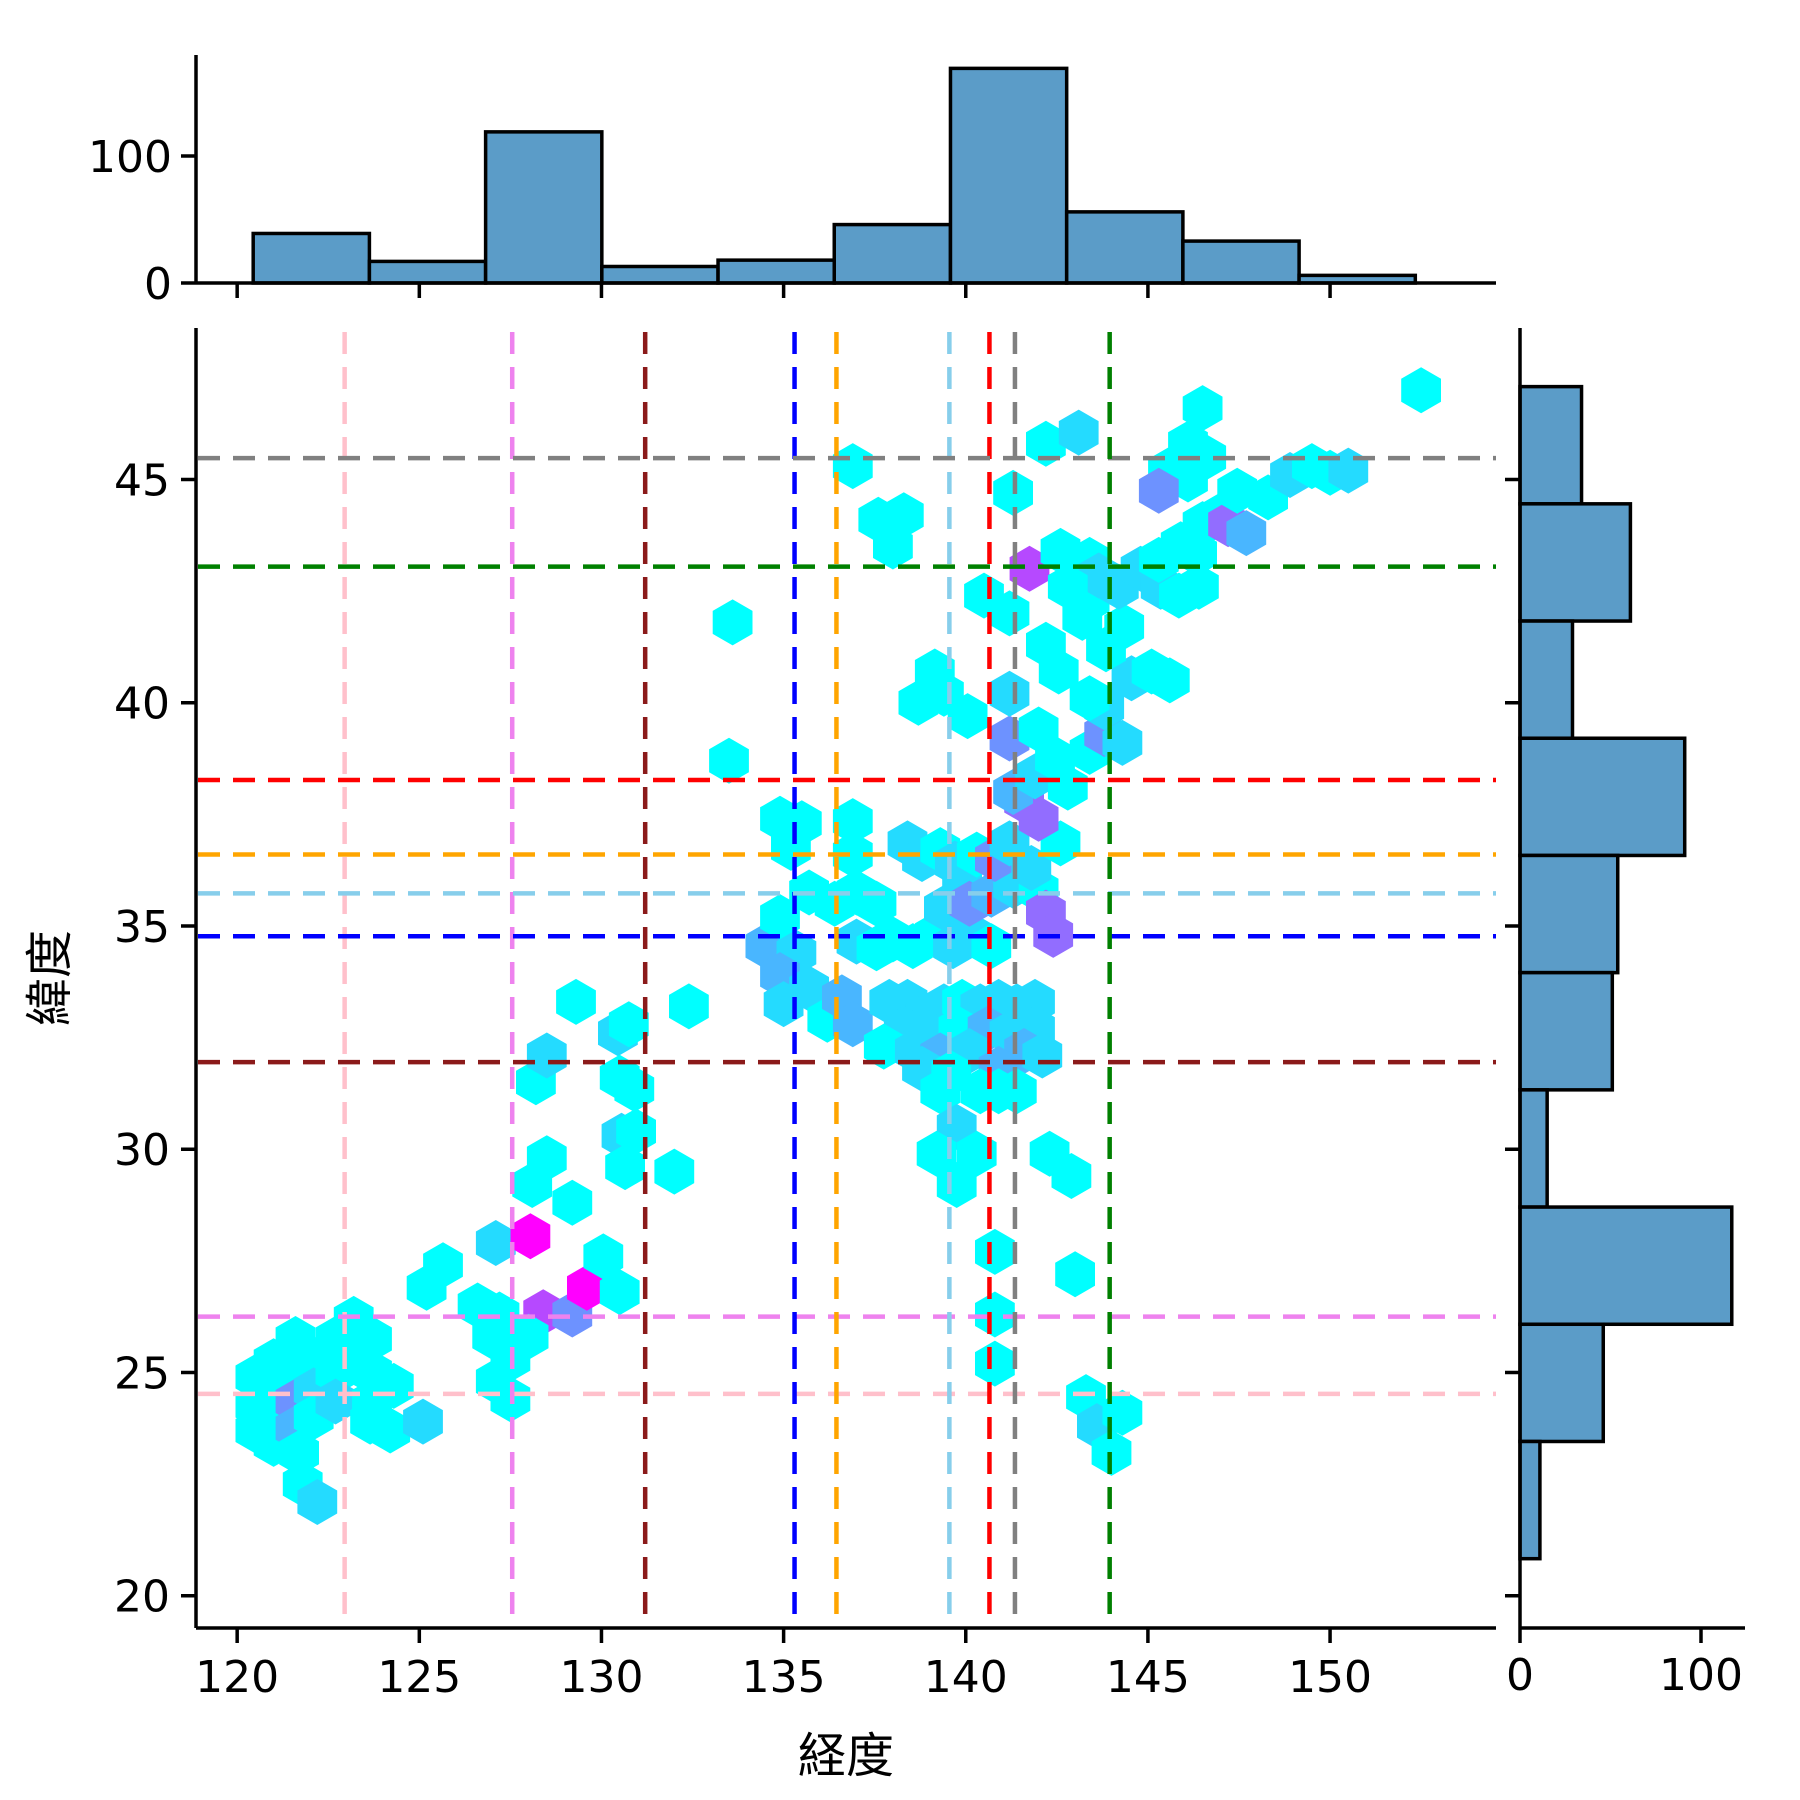 The width and height of the screenshot is (1800, 1800). Describe the element at coordinates (130, 157) in the screenshot. I see `top-hist-tick-label: 100` at that location.